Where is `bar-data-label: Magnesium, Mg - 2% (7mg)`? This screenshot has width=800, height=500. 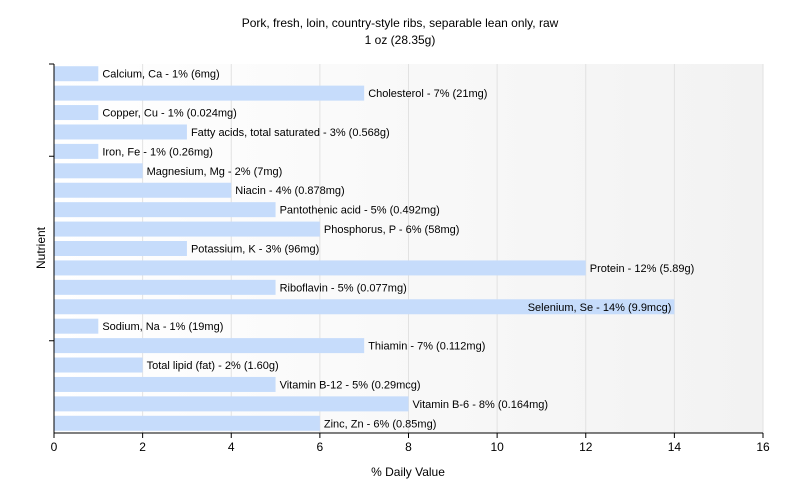
bar-data-label: Magnesium, Mg - 2% (7mg) is located at coordinates (215, 172).